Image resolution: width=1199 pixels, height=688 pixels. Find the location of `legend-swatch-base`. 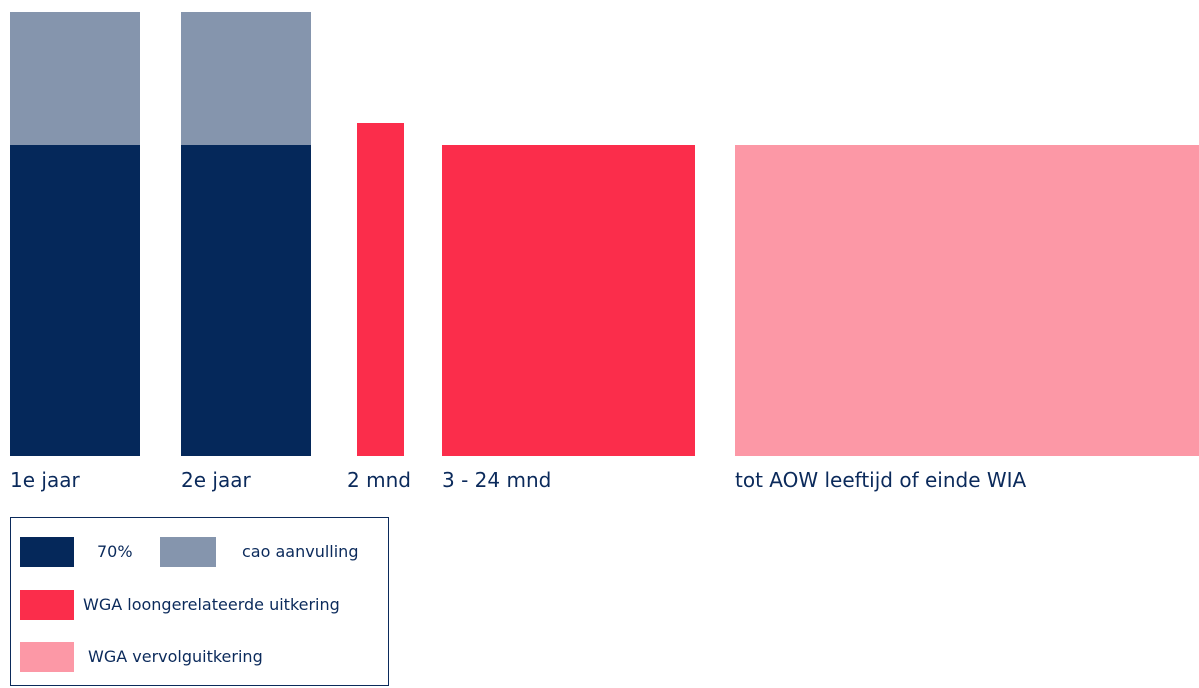

legend-swatch-base is located at coordinates (47, 552).